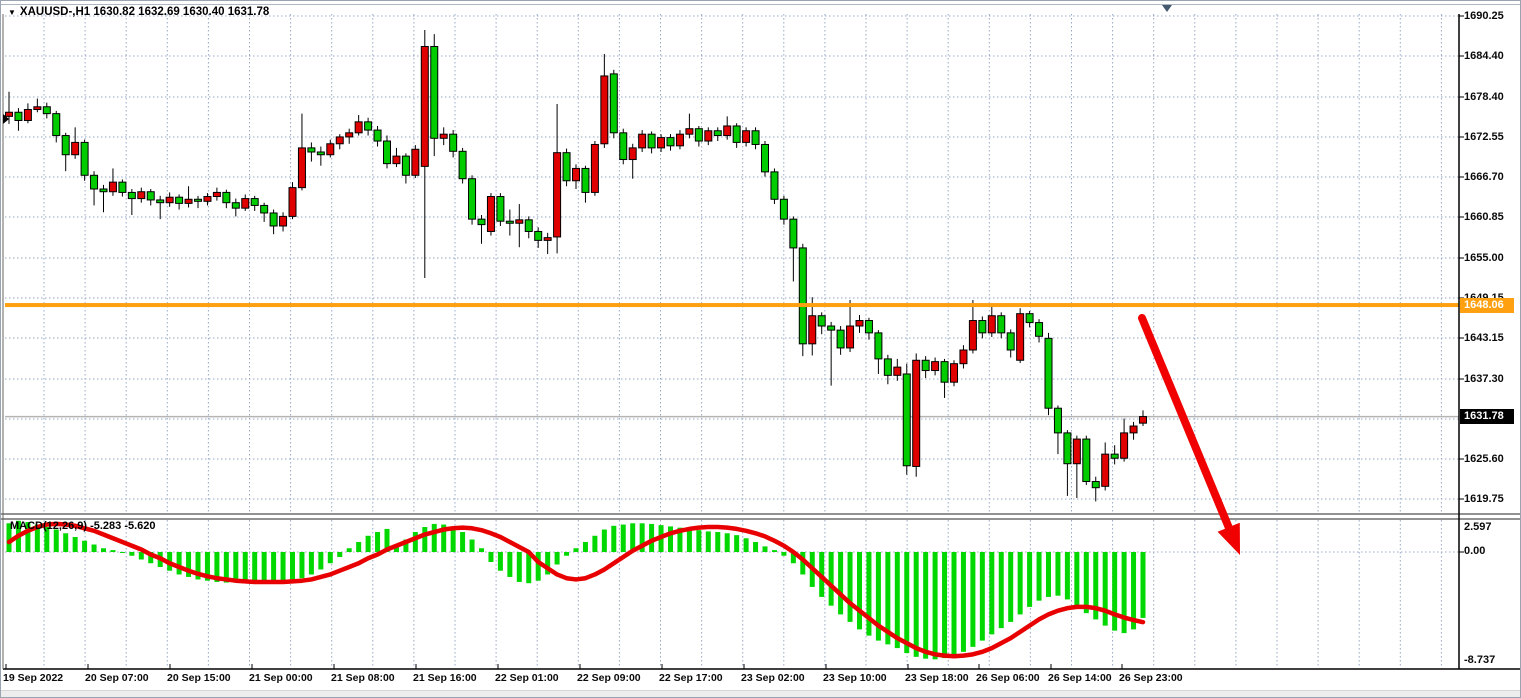 The height and width of the screenshot is (698, 1521). Describe the element at coordinates (527, 678) in the screenshot. I see `time-axis-label: 22 Sep 01:00` at that location.